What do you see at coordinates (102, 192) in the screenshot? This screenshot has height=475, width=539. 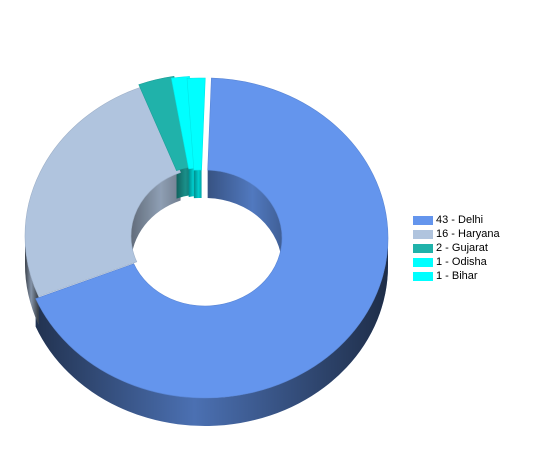 I see `slice-haryana` at bounding box center [102, 192].